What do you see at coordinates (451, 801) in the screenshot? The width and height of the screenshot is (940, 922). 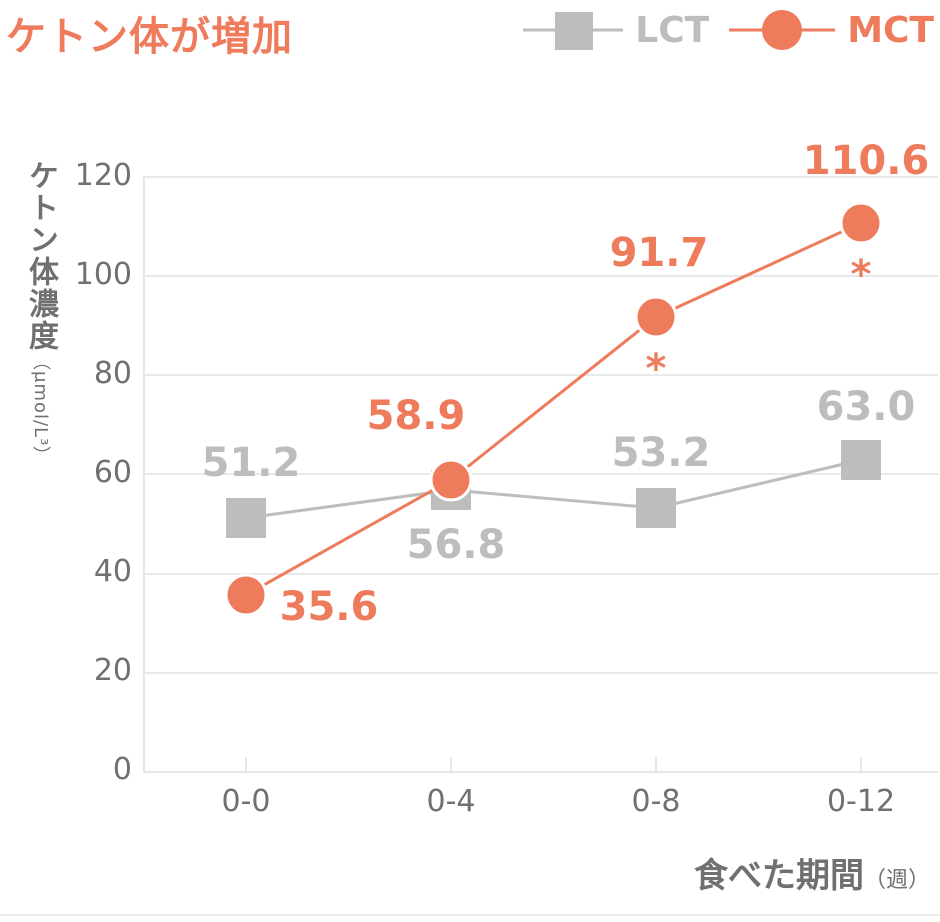 I see `x-tick-0-4: 0-4` at bounding box center [451, 801].